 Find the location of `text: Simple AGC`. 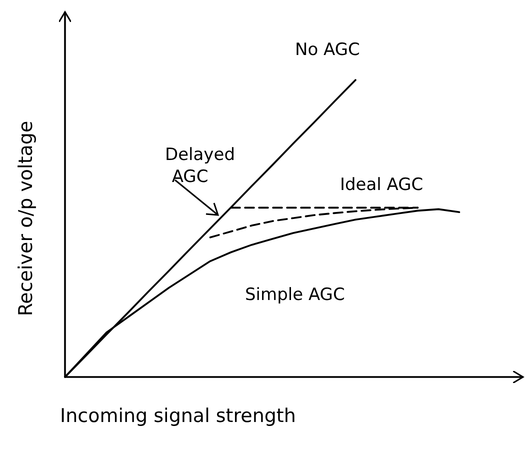

text: Simple AGC is located at coordinates (295, 295).